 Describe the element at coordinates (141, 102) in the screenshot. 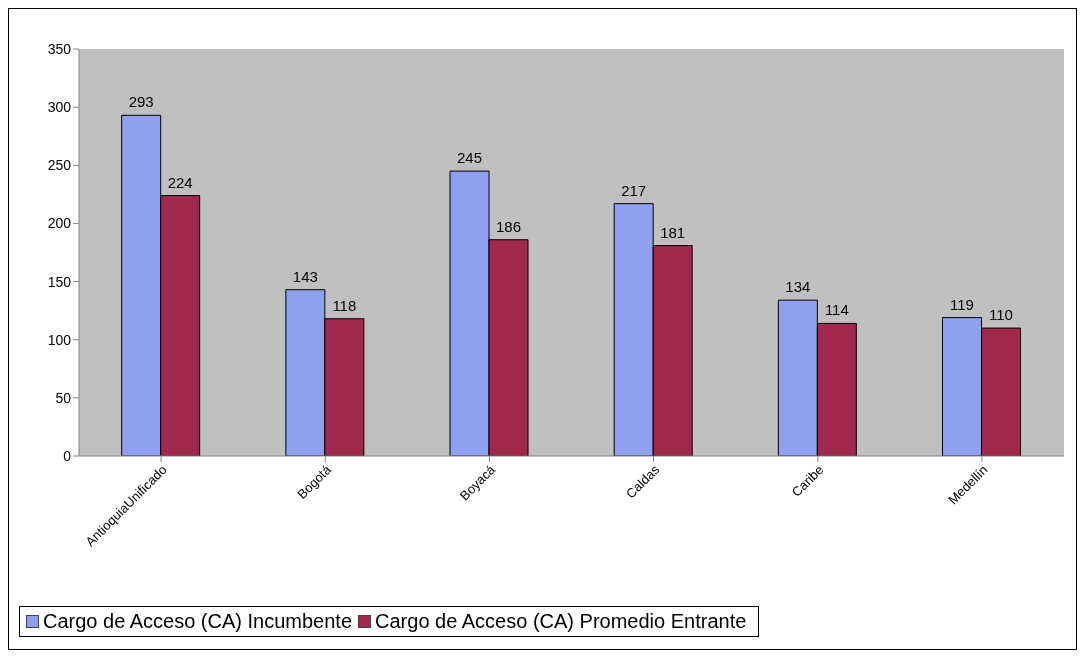

I see `data-label: 293` at that location.